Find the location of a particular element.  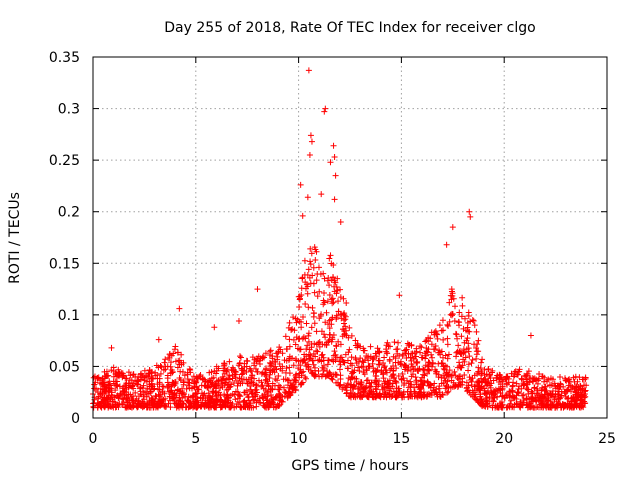

y-tick-label: 0.3 is located at coordinates (69, 110).